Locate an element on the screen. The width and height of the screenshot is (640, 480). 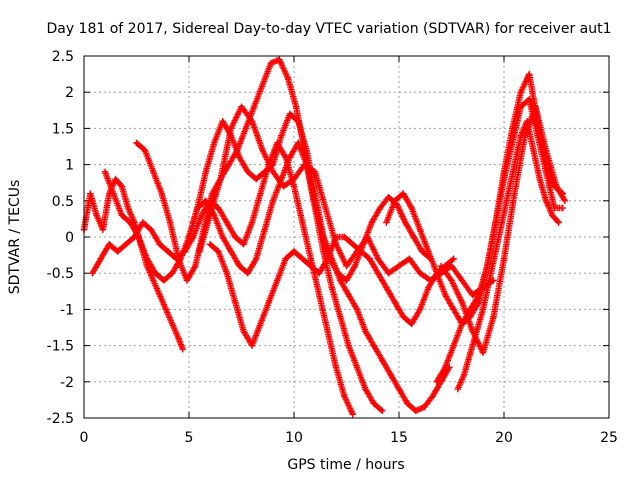
x-tick-label: 10 is located at coordinates (294, 438).